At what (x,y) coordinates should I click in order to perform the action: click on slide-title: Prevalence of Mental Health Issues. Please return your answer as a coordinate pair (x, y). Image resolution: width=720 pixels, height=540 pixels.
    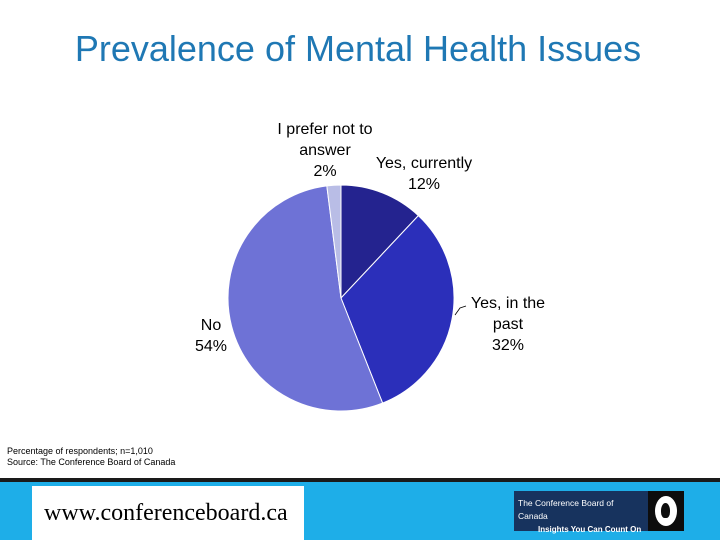
    Looking at the image, I should click on (358, 48).